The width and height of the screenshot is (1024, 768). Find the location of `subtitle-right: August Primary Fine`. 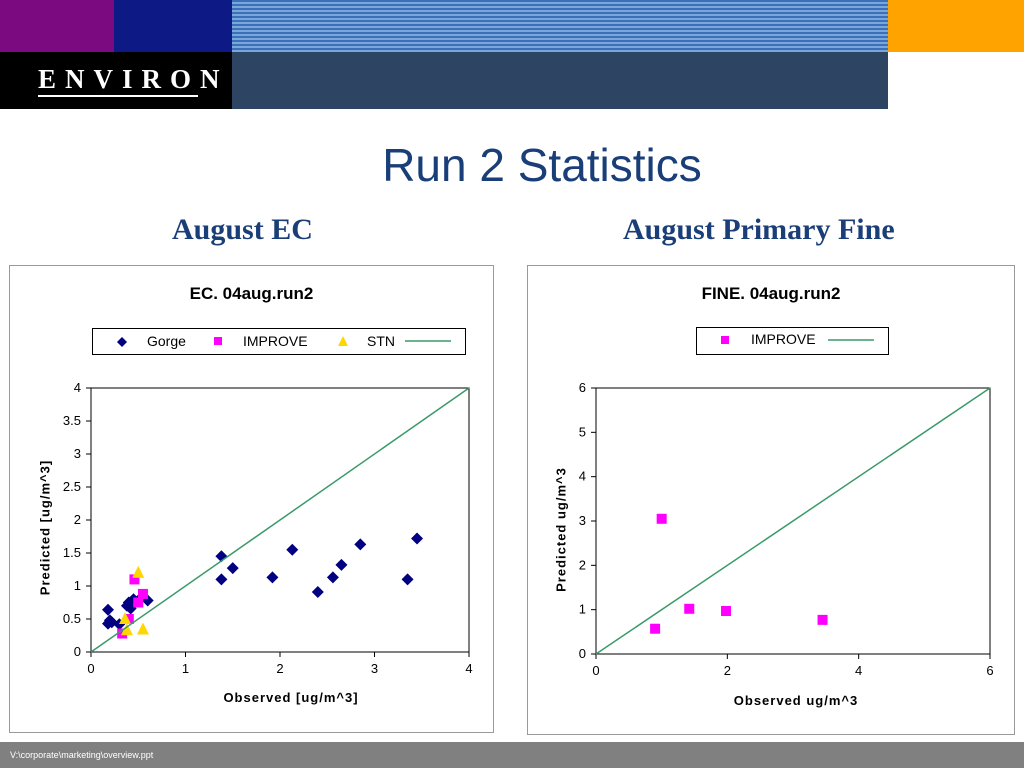

subtitle-right: August Primary Fine is located at coordinates (759, 229).